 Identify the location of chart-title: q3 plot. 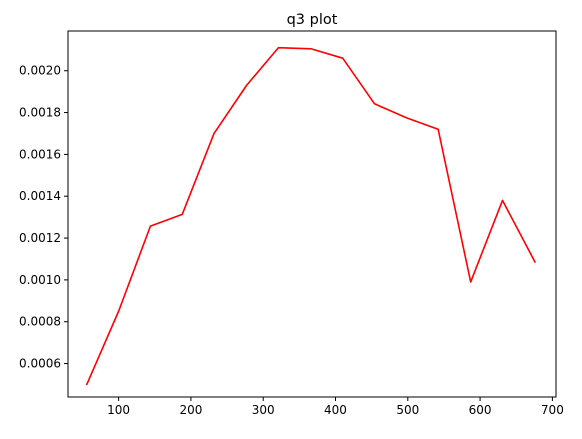
(312, 20).